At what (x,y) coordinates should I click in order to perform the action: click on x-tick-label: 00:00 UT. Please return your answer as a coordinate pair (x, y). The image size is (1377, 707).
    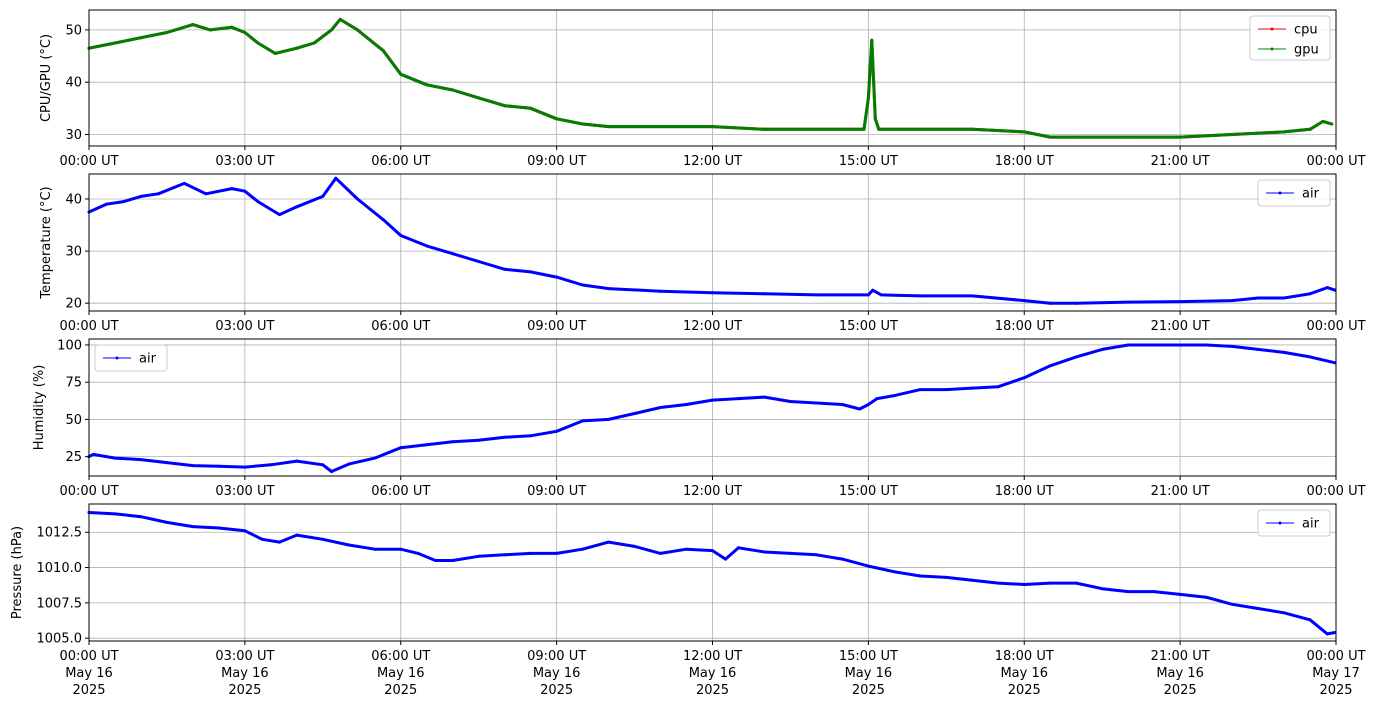
    Looking at the image, I should click on (1335, 161).